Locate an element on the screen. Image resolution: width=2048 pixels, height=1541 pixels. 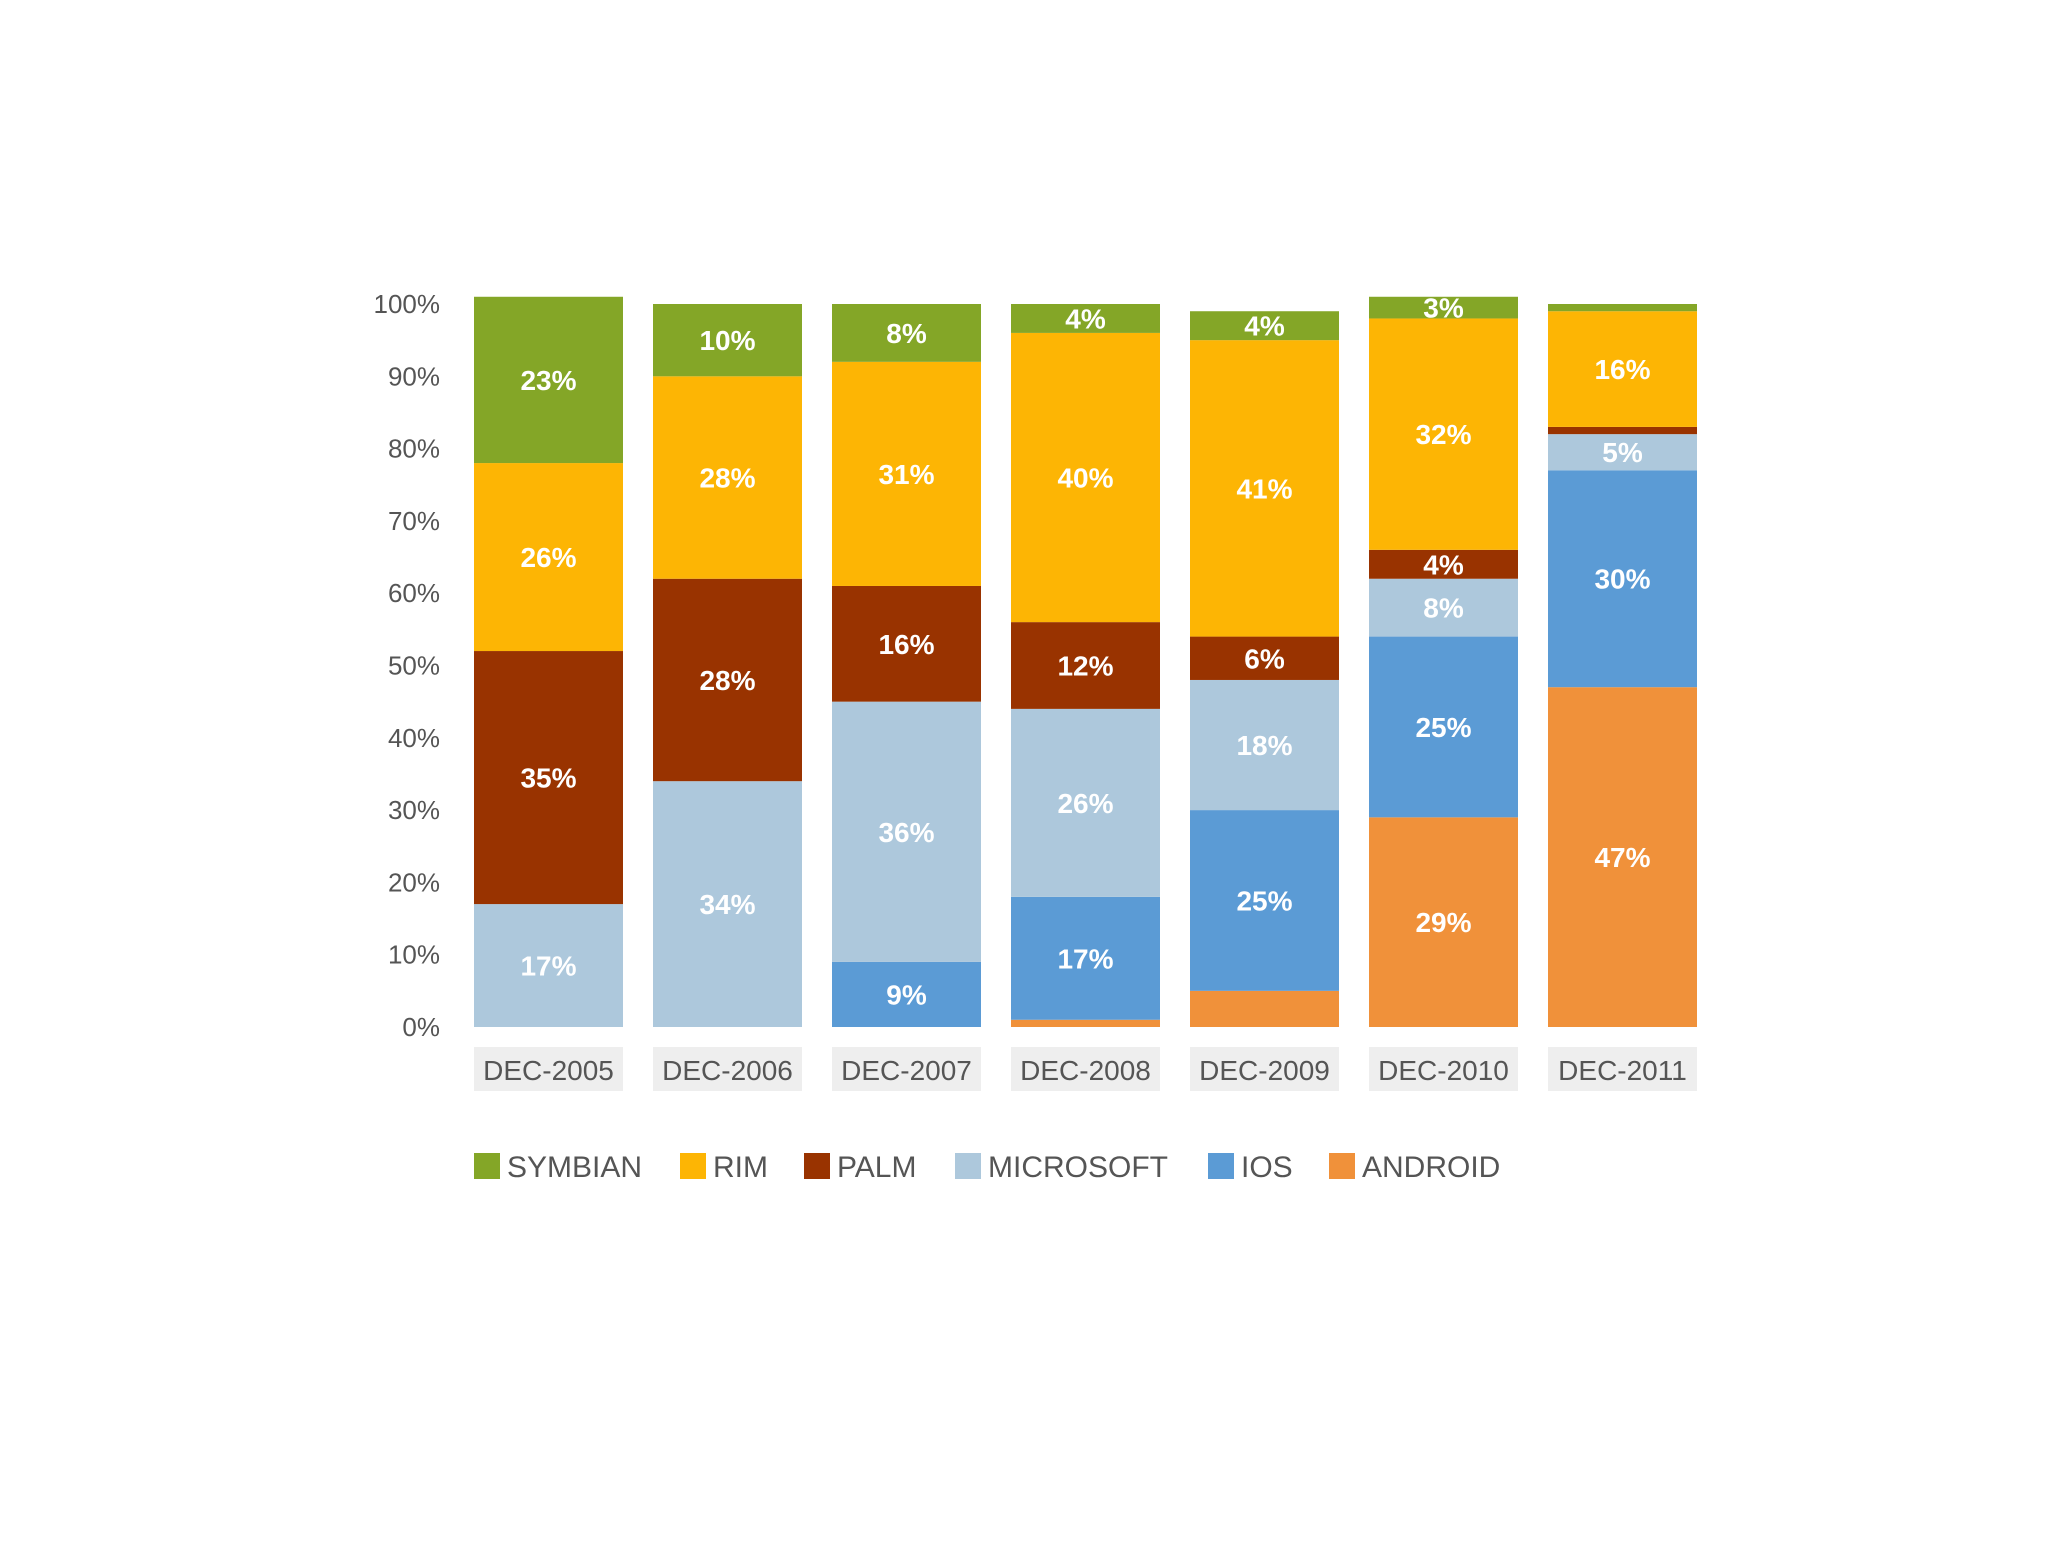
legend-item-android: ANDROID is located at coordinates (1414, 1167).